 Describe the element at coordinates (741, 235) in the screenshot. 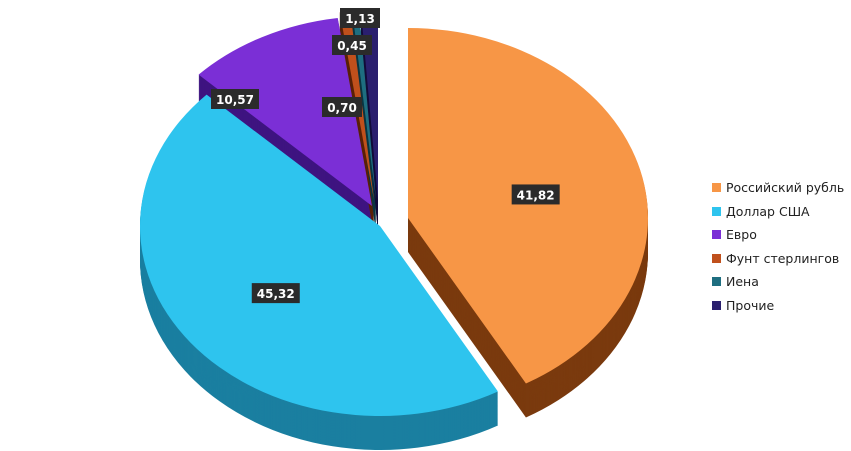

I see `legend-label: Евро` at that location.